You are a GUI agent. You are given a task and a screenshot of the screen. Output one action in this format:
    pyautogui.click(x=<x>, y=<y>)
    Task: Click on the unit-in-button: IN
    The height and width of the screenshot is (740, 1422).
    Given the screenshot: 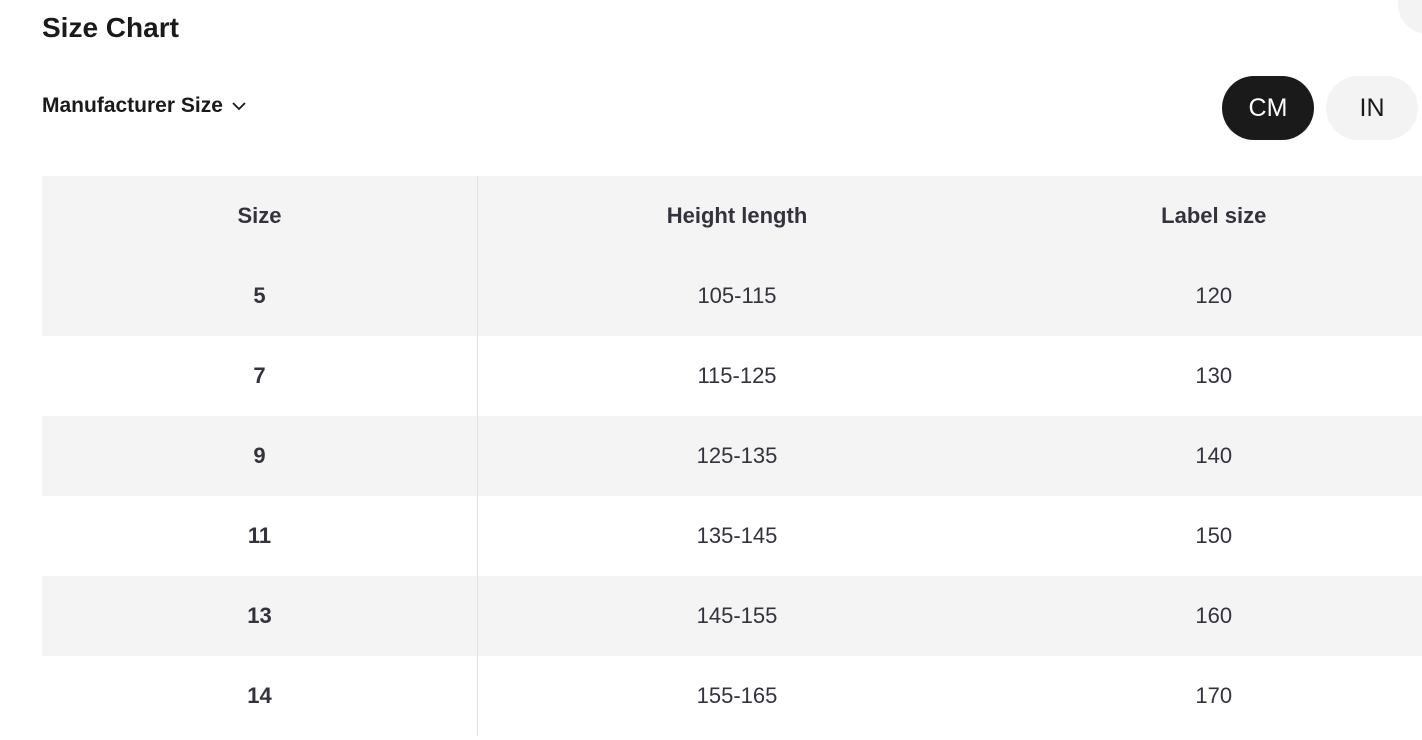 What is the action you would take?
    pyautogui.click(x=1372, y=108)
    